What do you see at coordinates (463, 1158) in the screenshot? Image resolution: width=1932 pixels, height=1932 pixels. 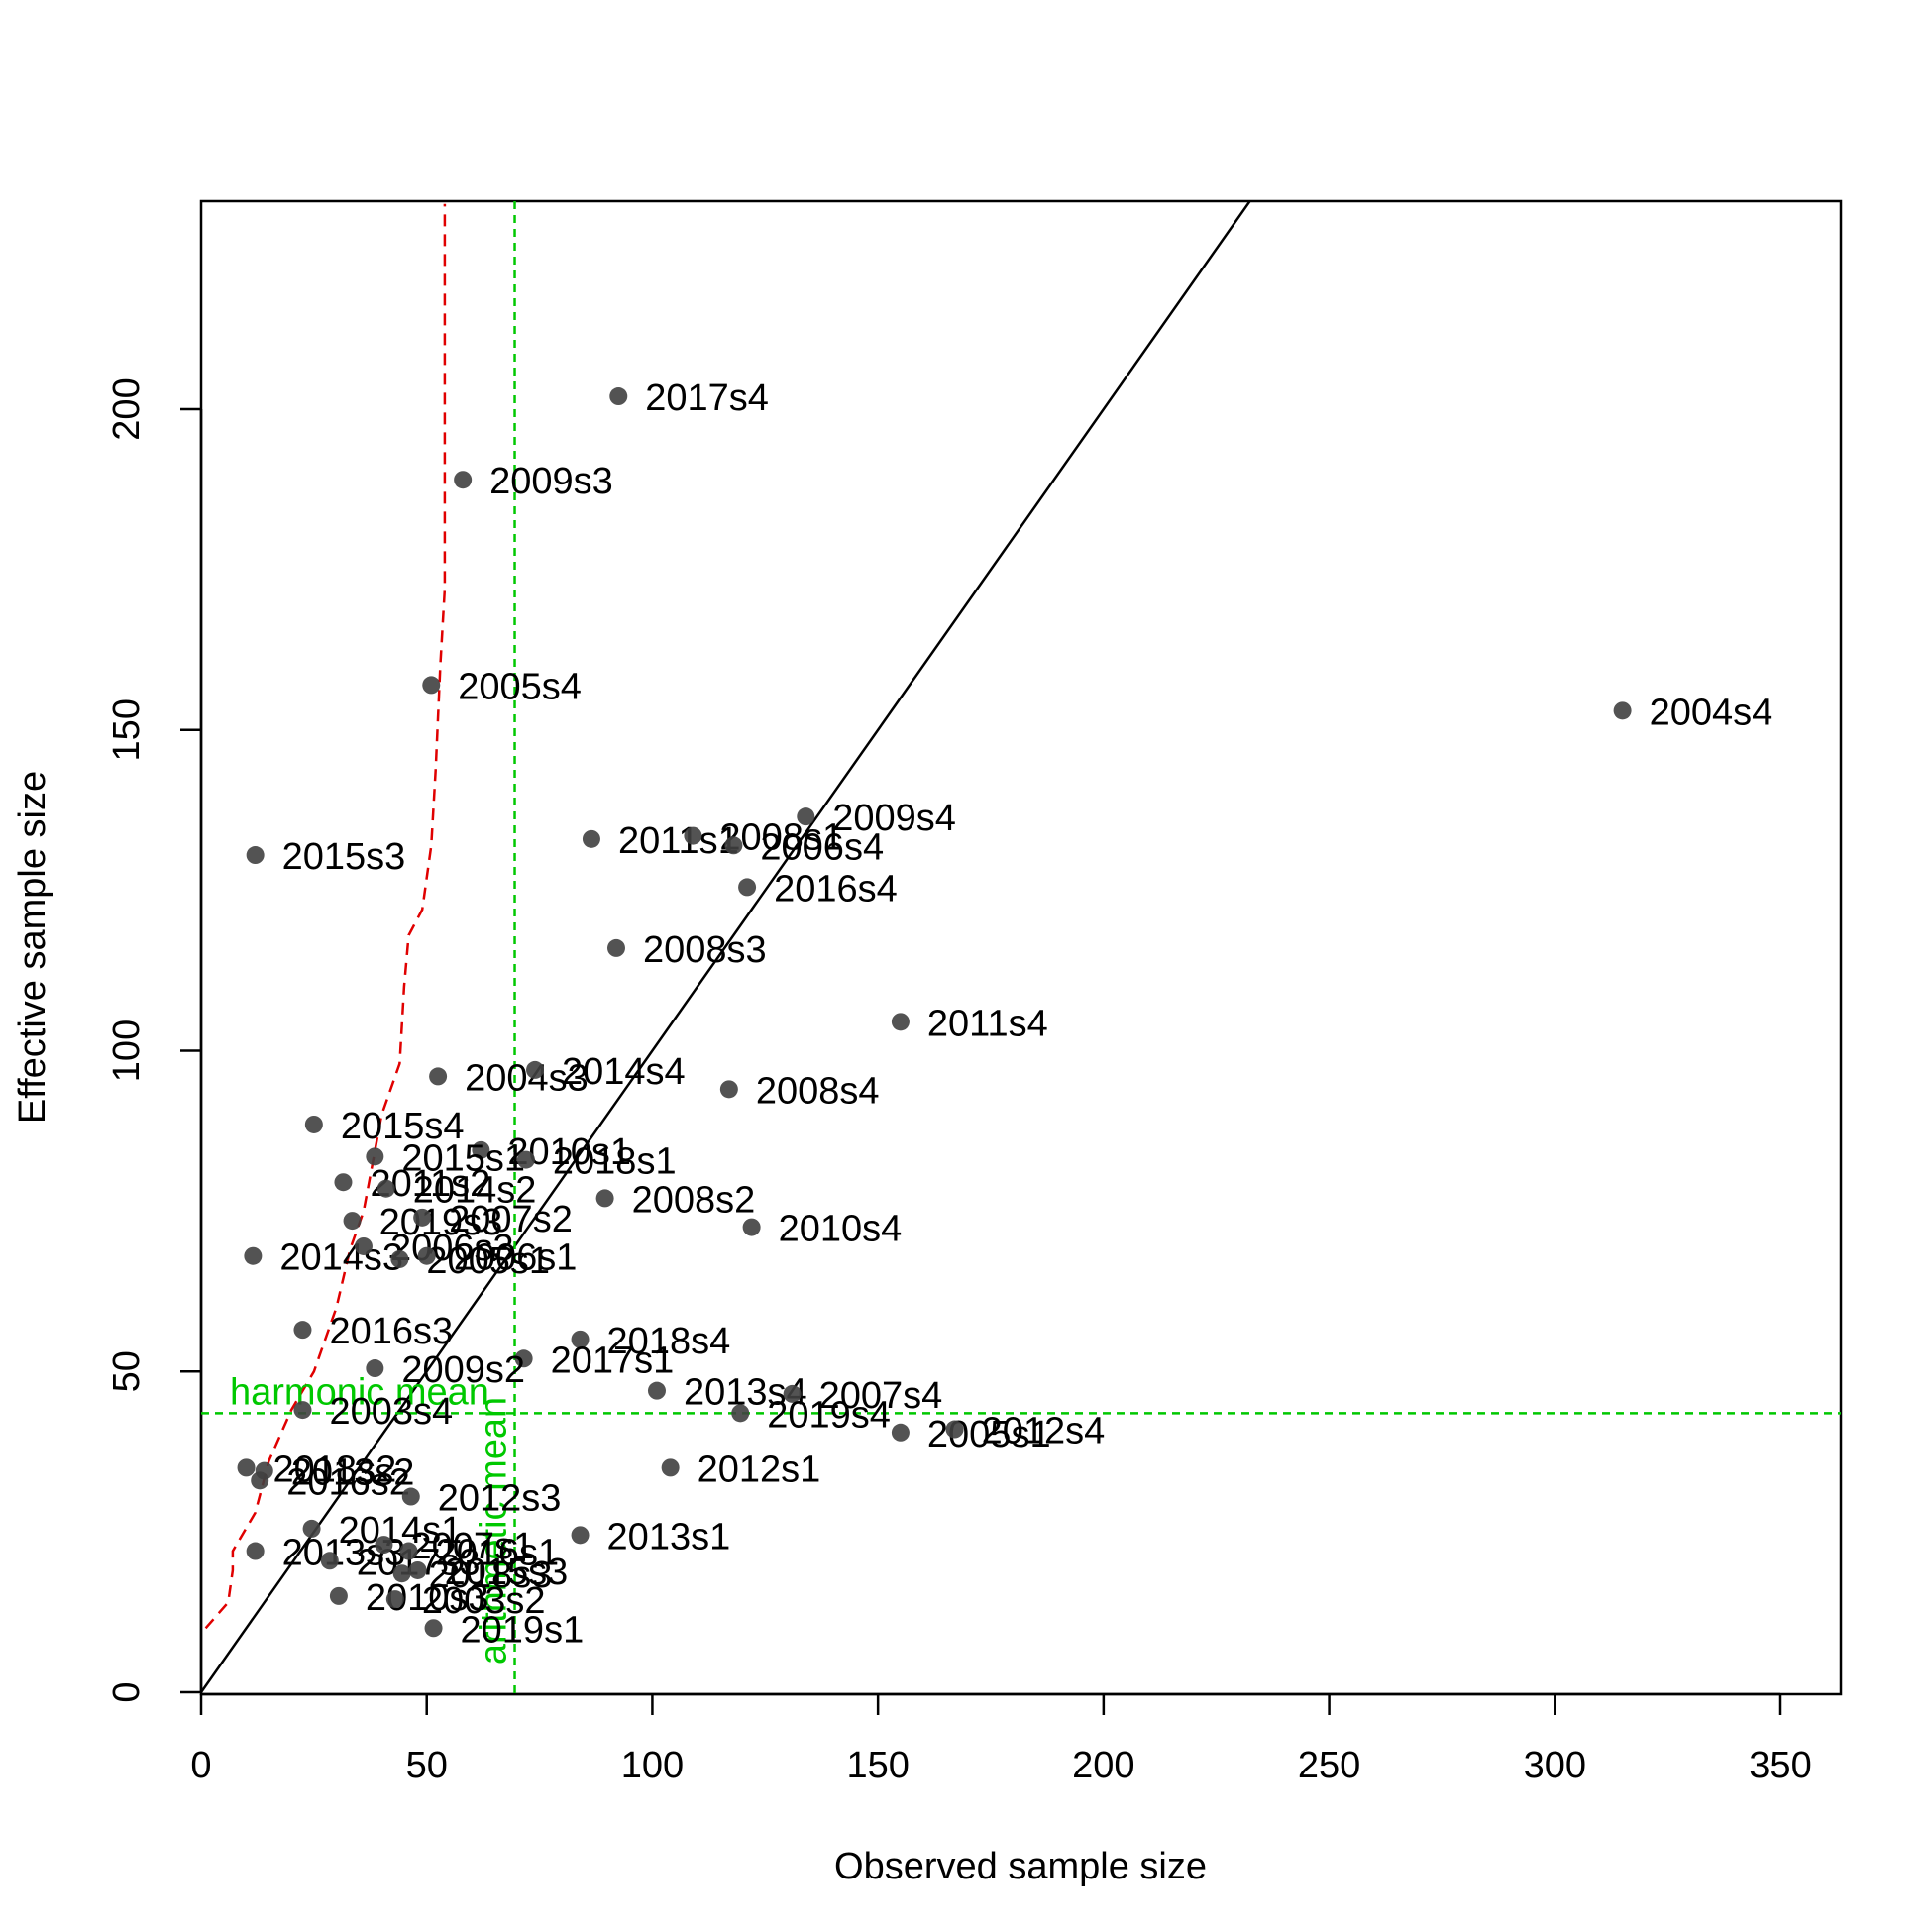 I see `point-label: 2015s1` at bounding box center [463, 1158].